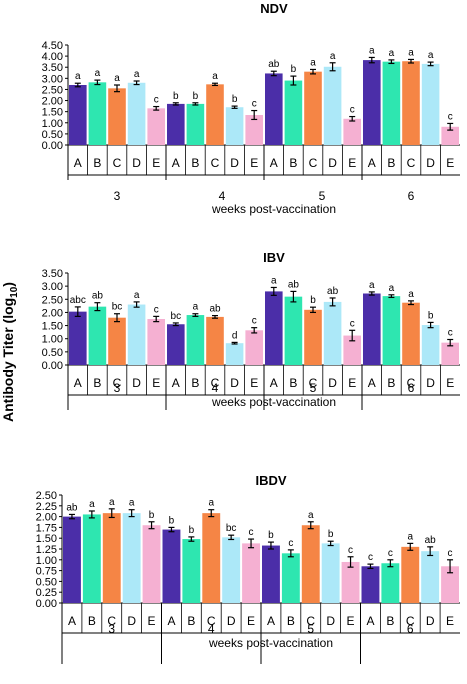  Describe the element at coordinates (46, 572) in the screenshot. I see `y-tick-label: 0.75` at that location.